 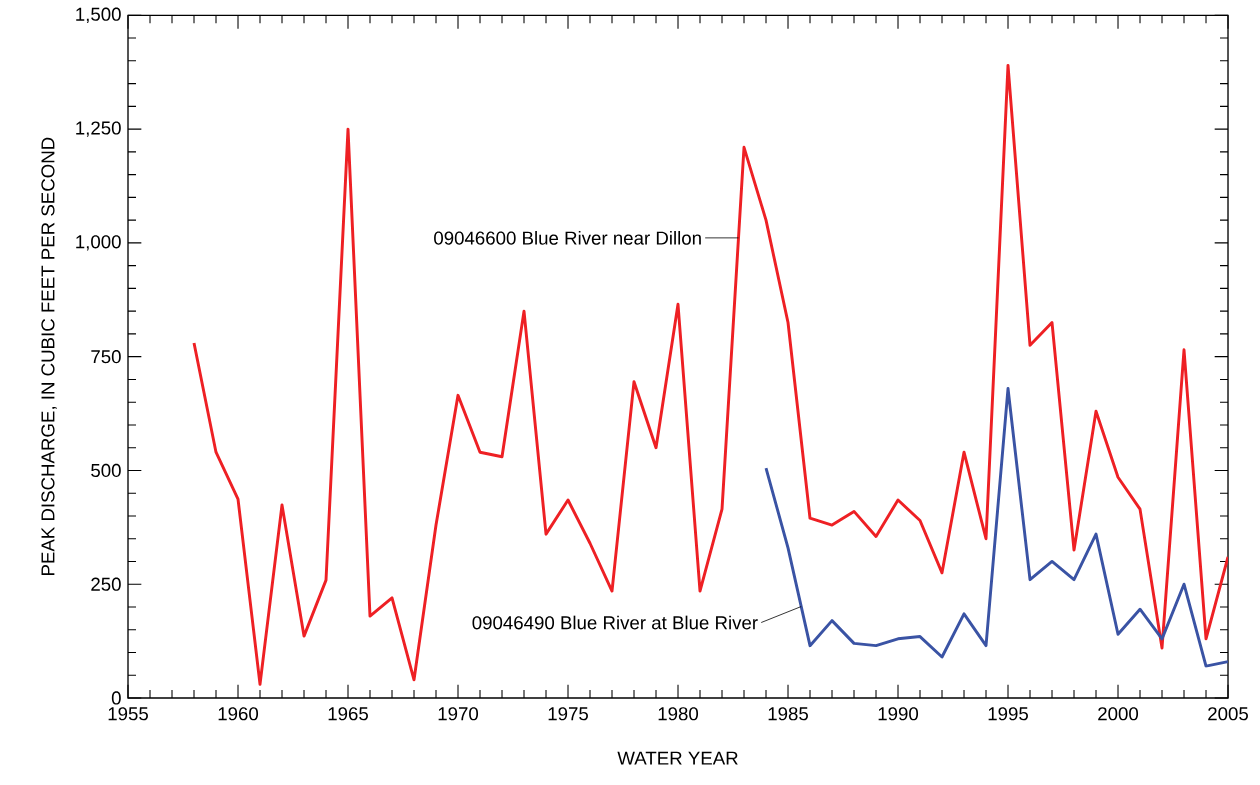 What do you see at coordinates (128, 713) in the screenshot?
I see `x-tick-label: 1955` at bounding box center [128, 713].